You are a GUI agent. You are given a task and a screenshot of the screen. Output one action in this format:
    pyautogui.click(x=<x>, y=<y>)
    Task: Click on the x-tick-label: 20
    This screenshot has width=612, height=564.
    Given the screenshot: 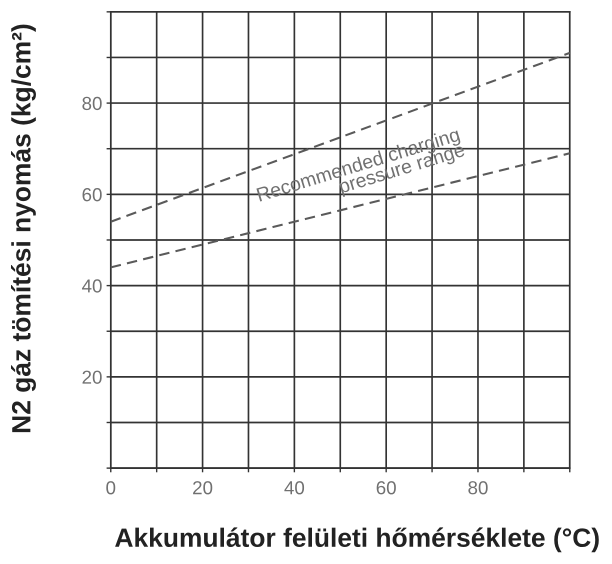 What is the action you would take?
    pyautogui.click(x=202, y=487)
    